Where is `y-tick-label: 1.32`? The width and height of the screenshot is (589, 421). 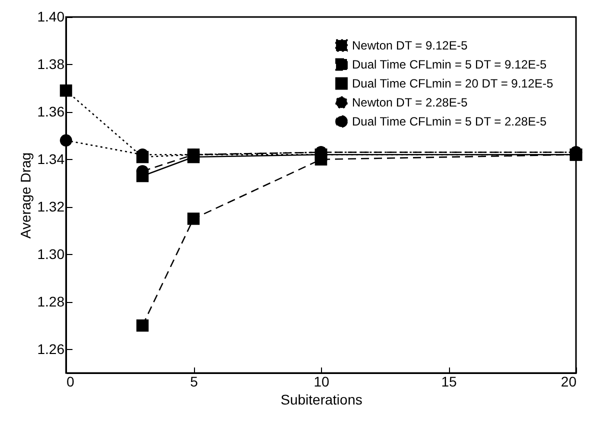 y-tick-label: 1.32 is located at coordinates (51, 206).